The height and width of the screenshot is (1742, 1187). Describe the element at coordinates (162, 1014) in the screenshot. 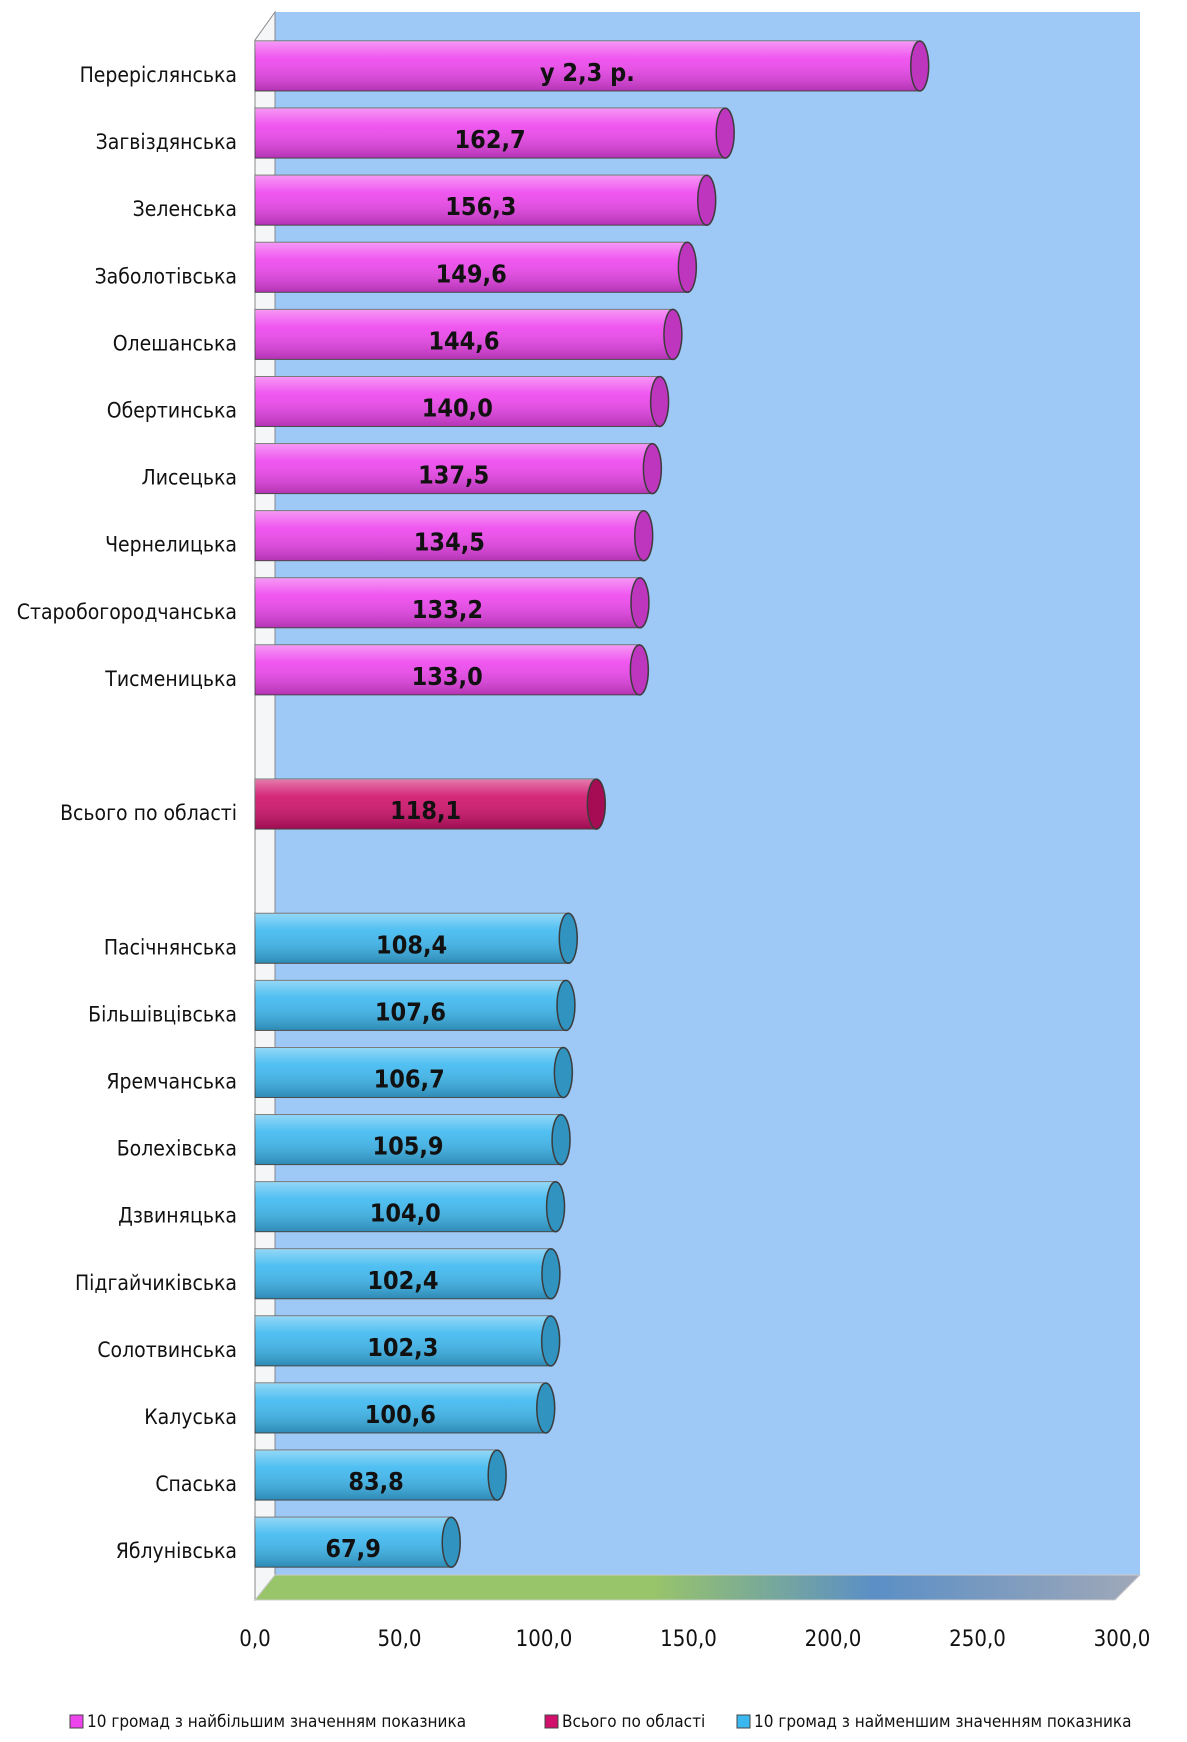

I see `category-label: Більшівцівська` at that location.